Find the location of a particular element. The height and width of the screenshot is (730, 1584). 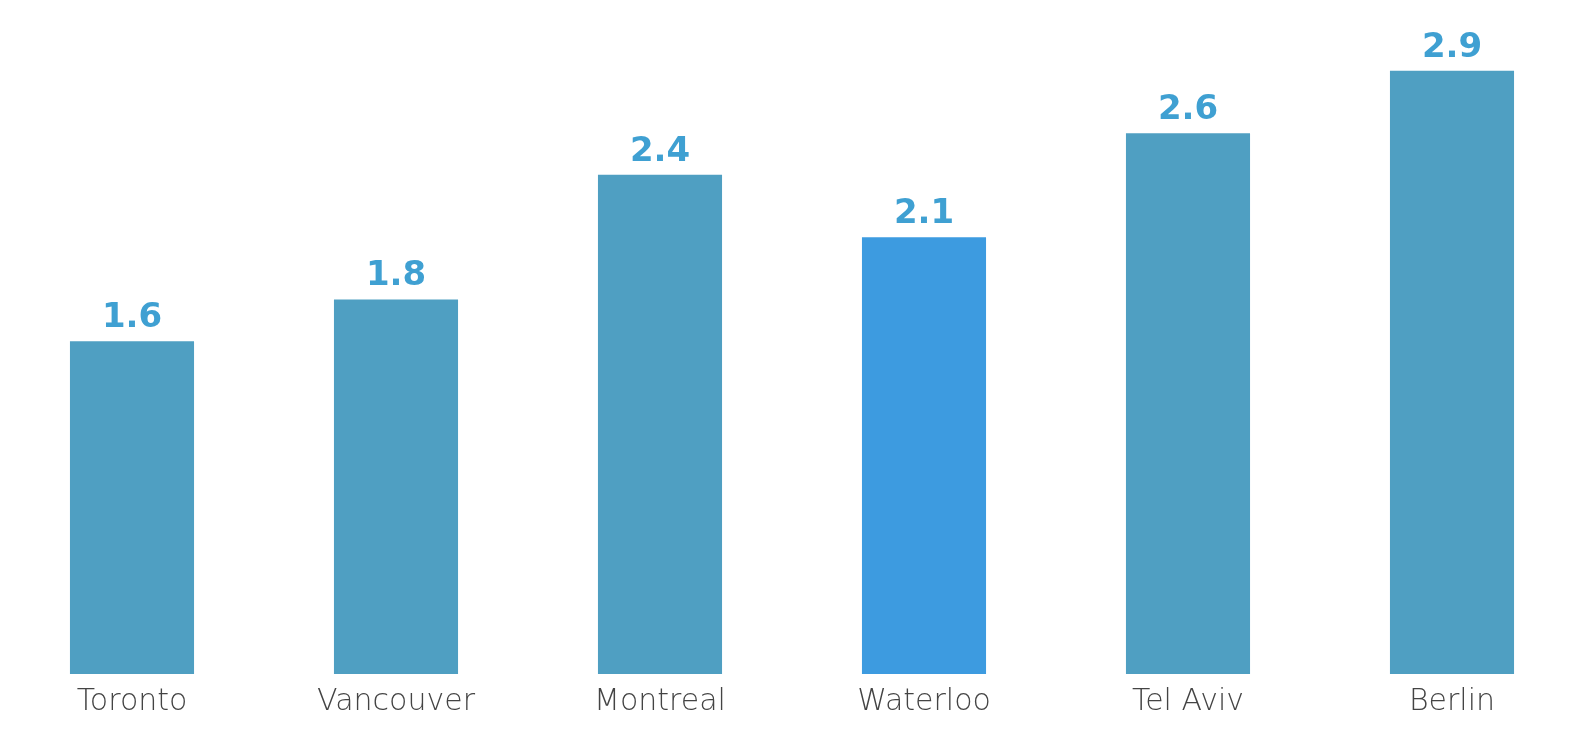

x-tick-label: Waterloo is located at coordinates (924, 699).